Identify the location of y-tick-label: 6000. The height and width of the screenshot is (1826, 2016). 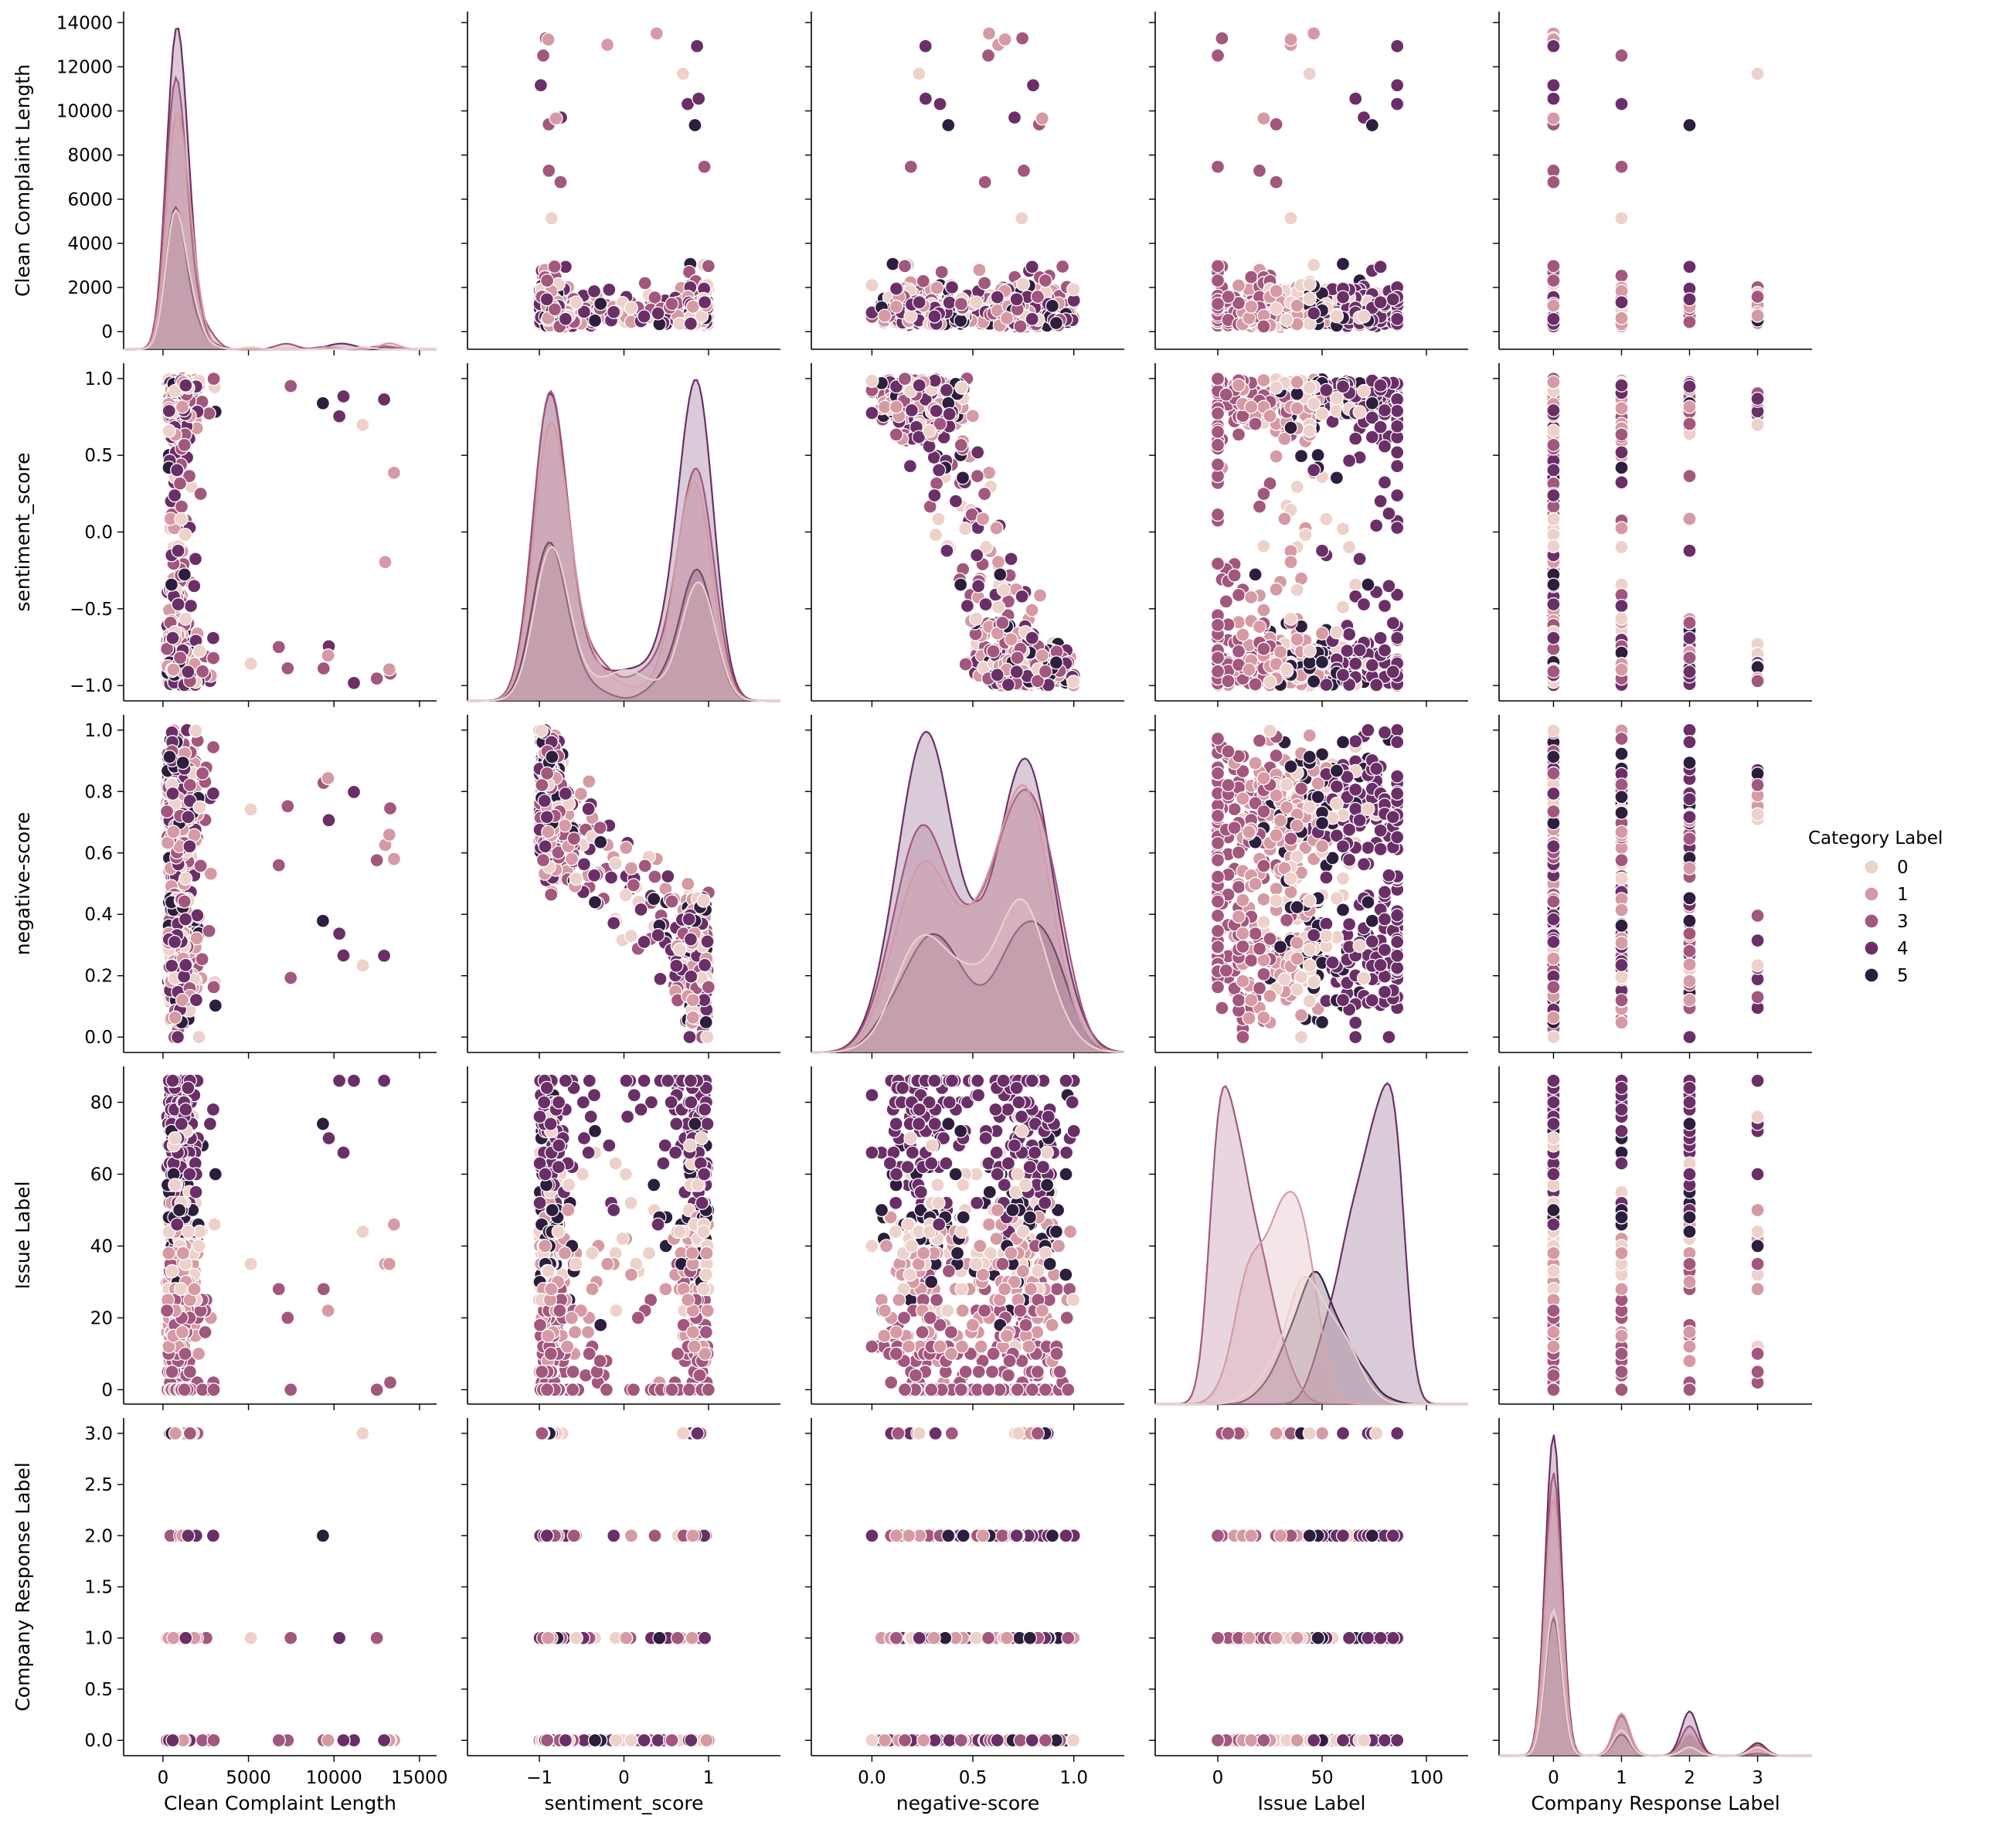
(90, 200).